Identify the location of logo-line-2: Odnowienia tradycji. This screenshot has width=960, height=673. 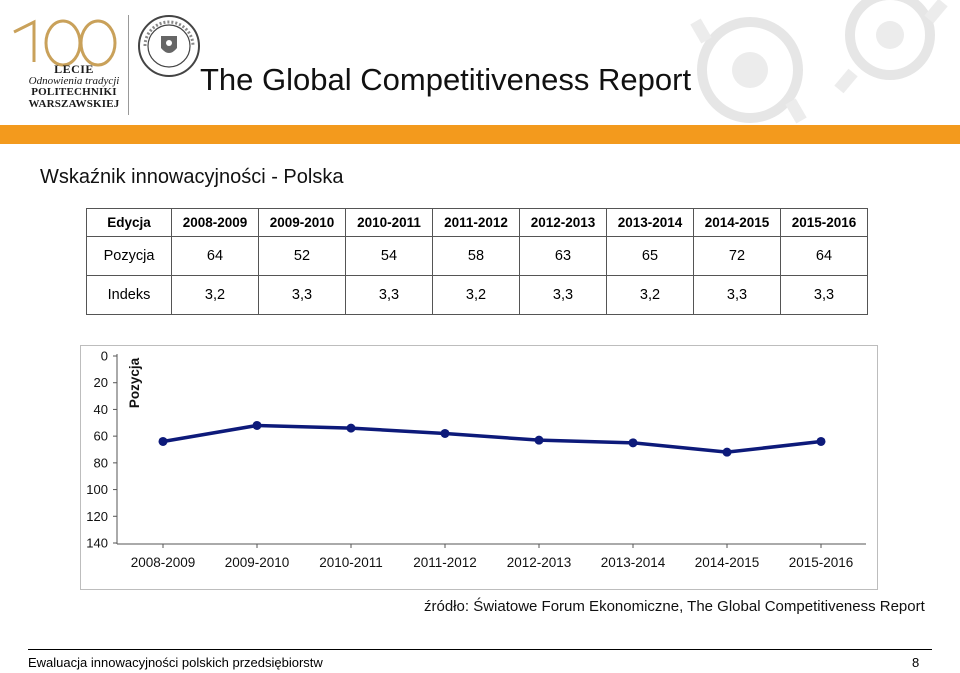
(74, 80).